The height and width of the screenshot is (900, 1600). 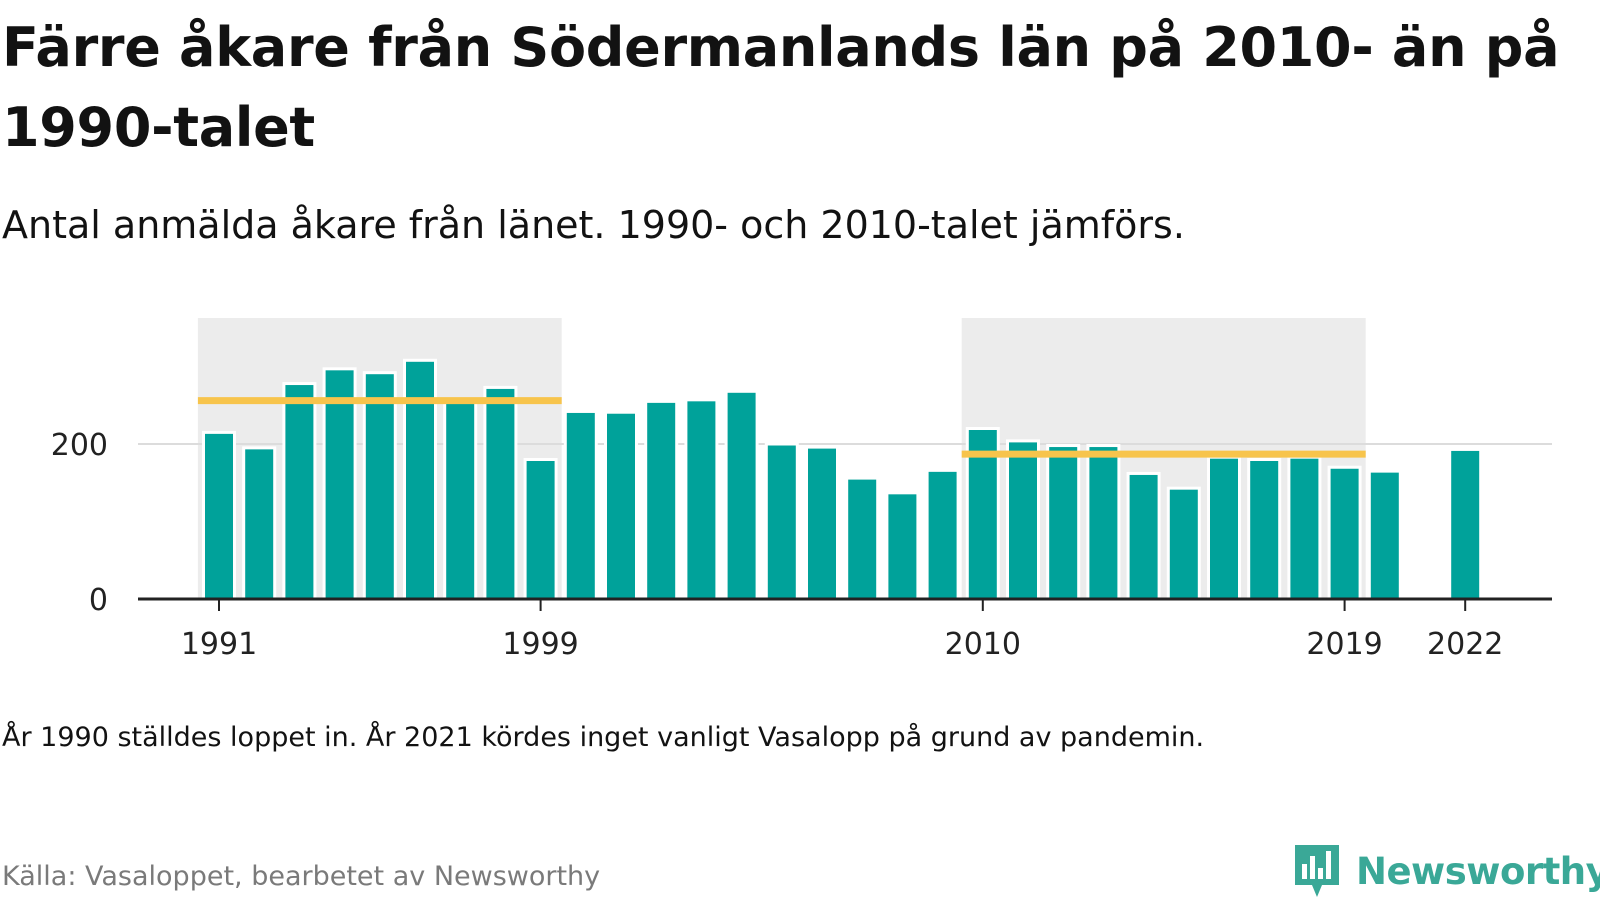 What do you see at coordinates (1063, 522) in the screenshot?
I see `bar-2012` at bounding box center [1063, 522].